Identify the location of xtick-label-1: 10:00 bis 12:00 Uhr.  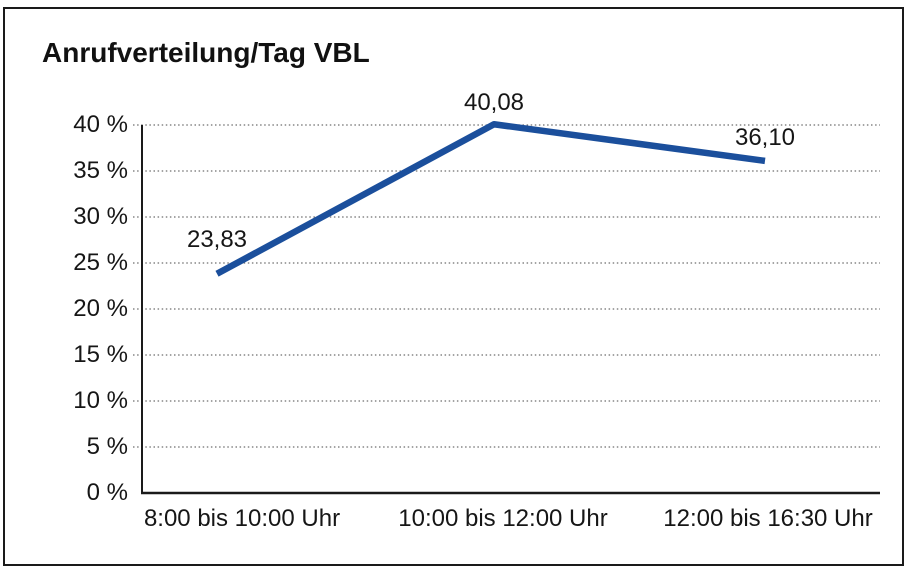
(503, 518).